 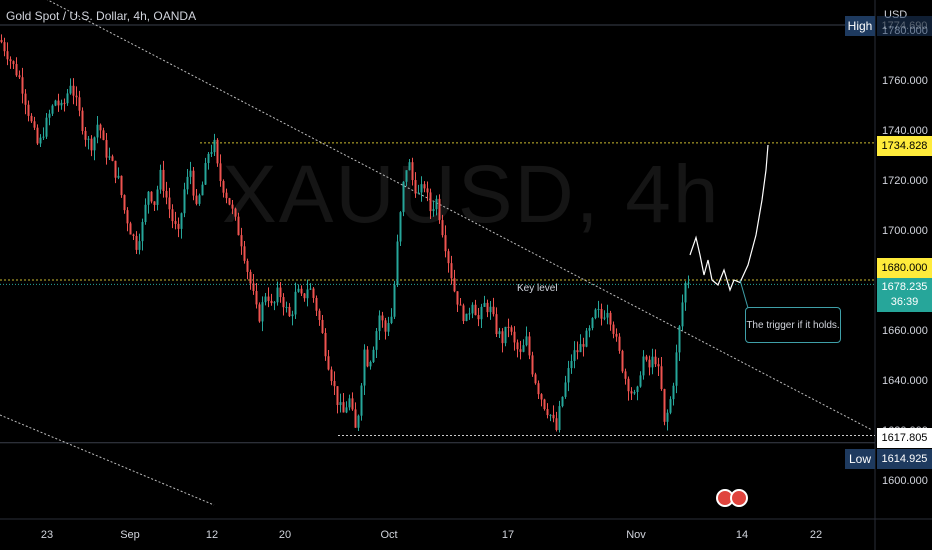 I want to click on key-level-annotation: Key level, so click(x=537, y=288).